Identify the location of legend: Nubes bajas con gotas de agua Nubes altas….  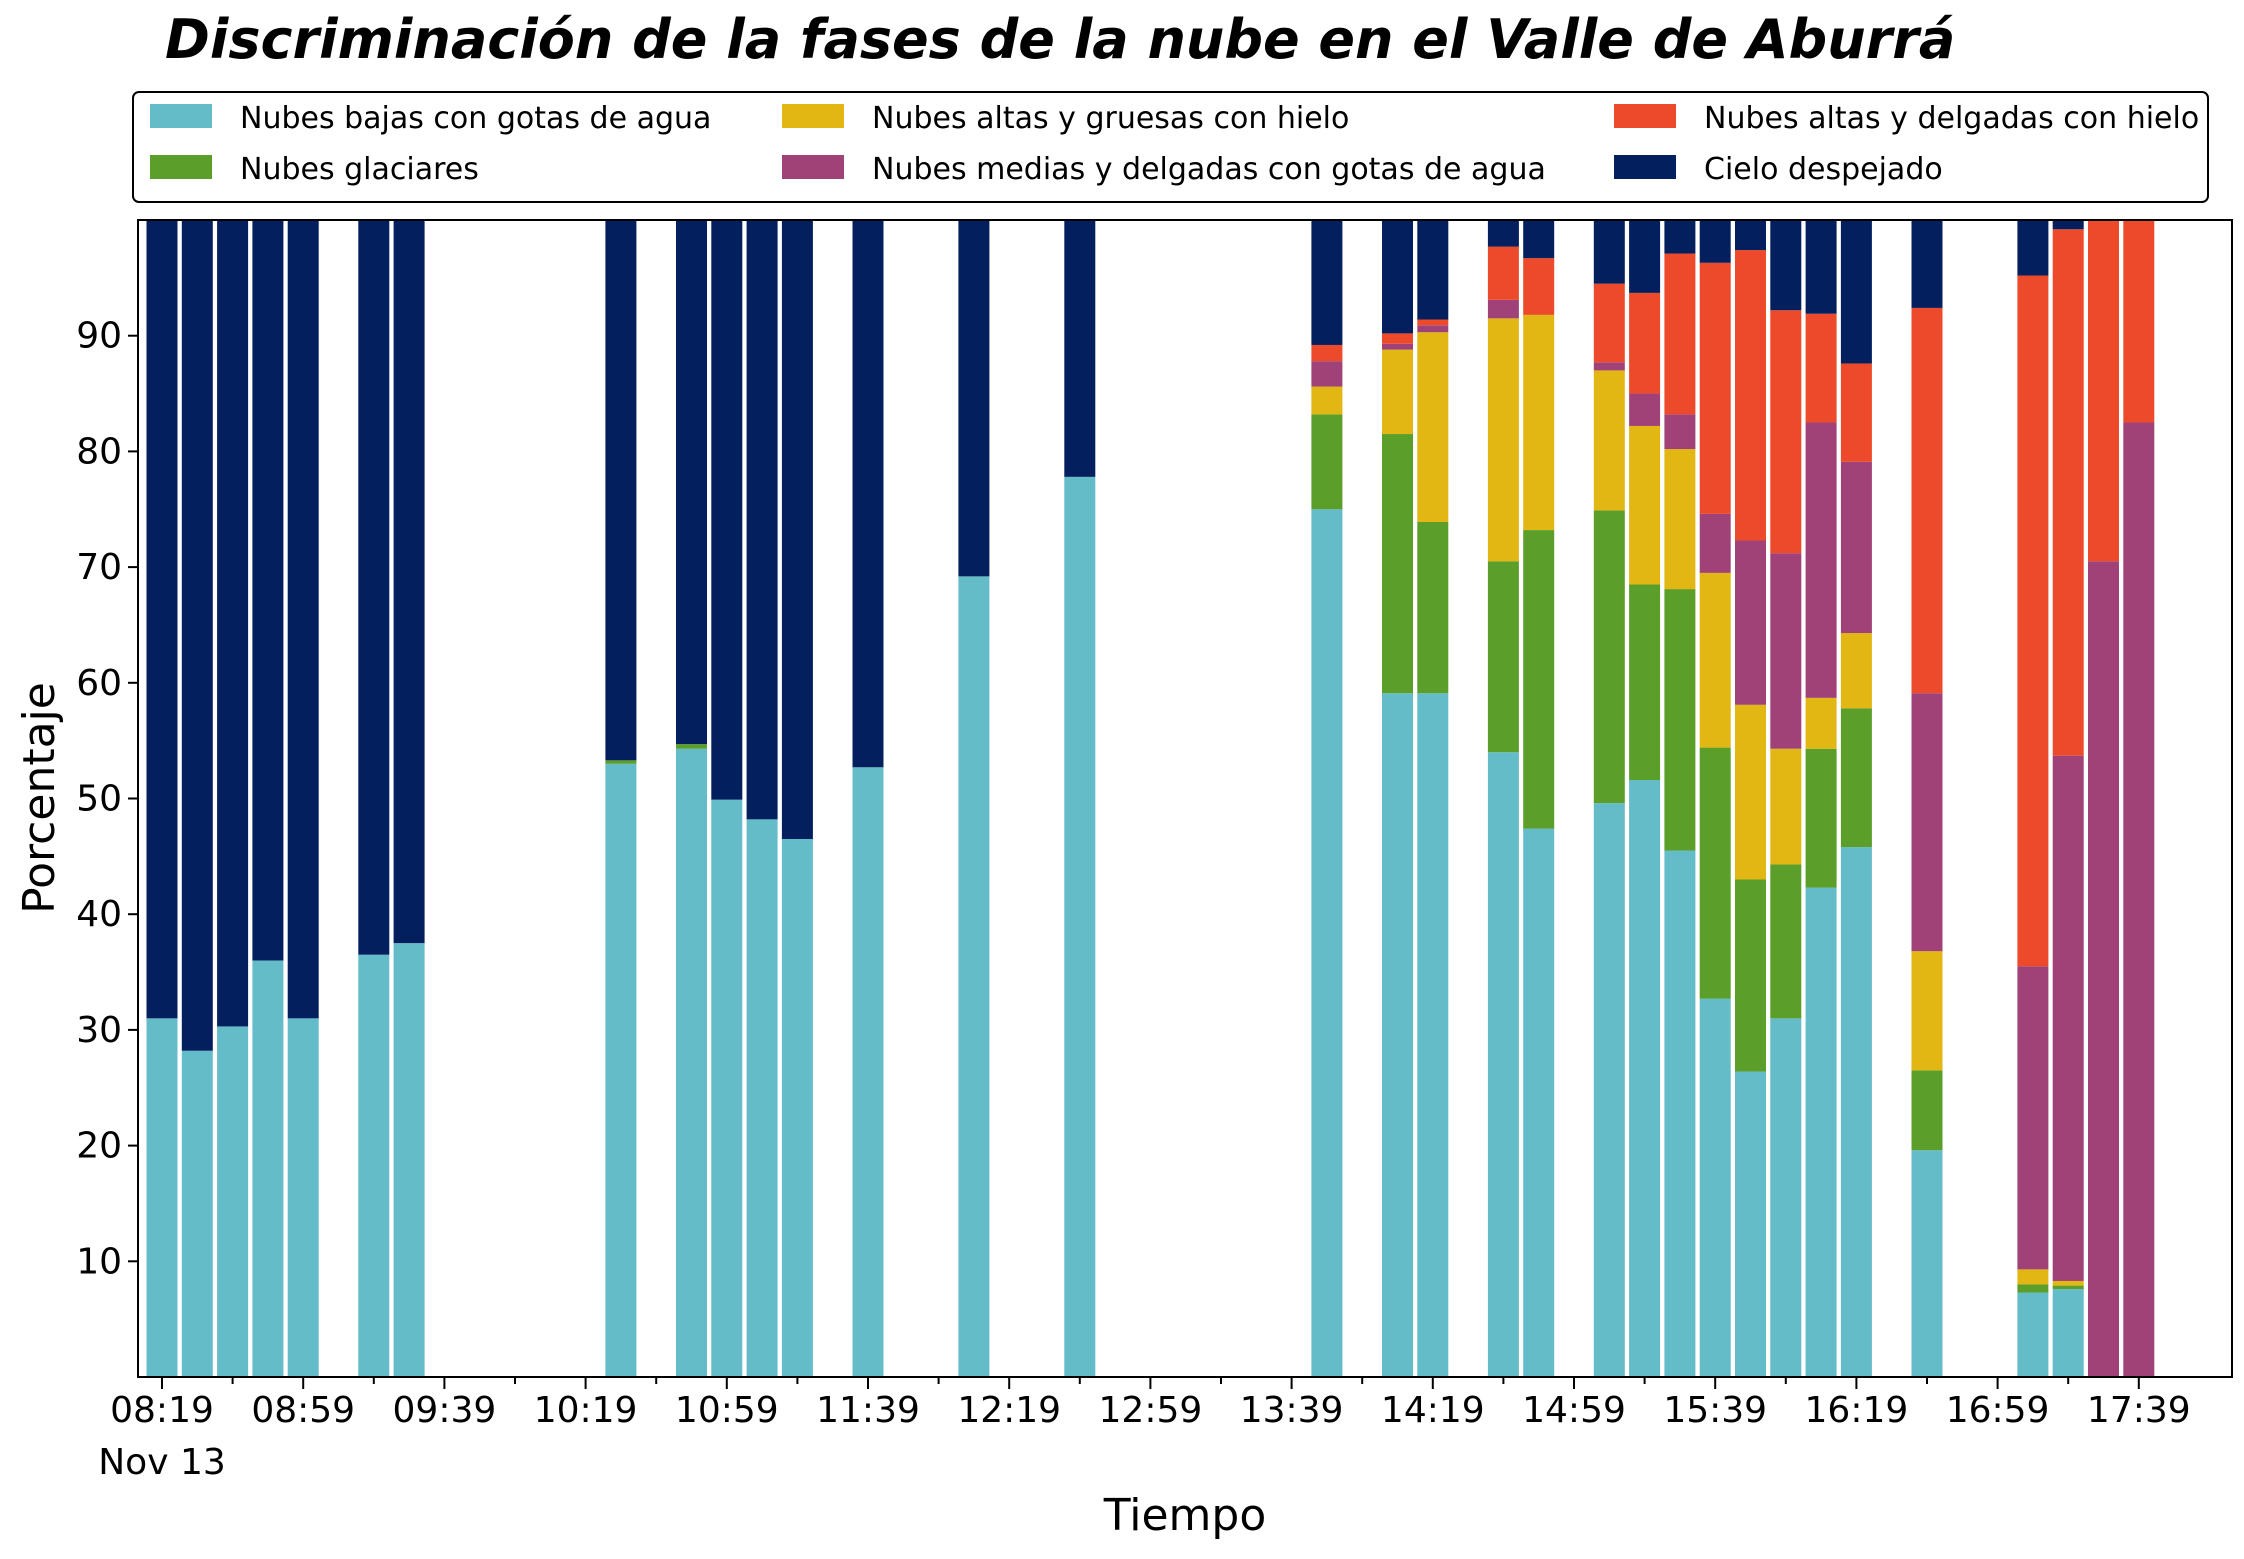
(1170, 147).